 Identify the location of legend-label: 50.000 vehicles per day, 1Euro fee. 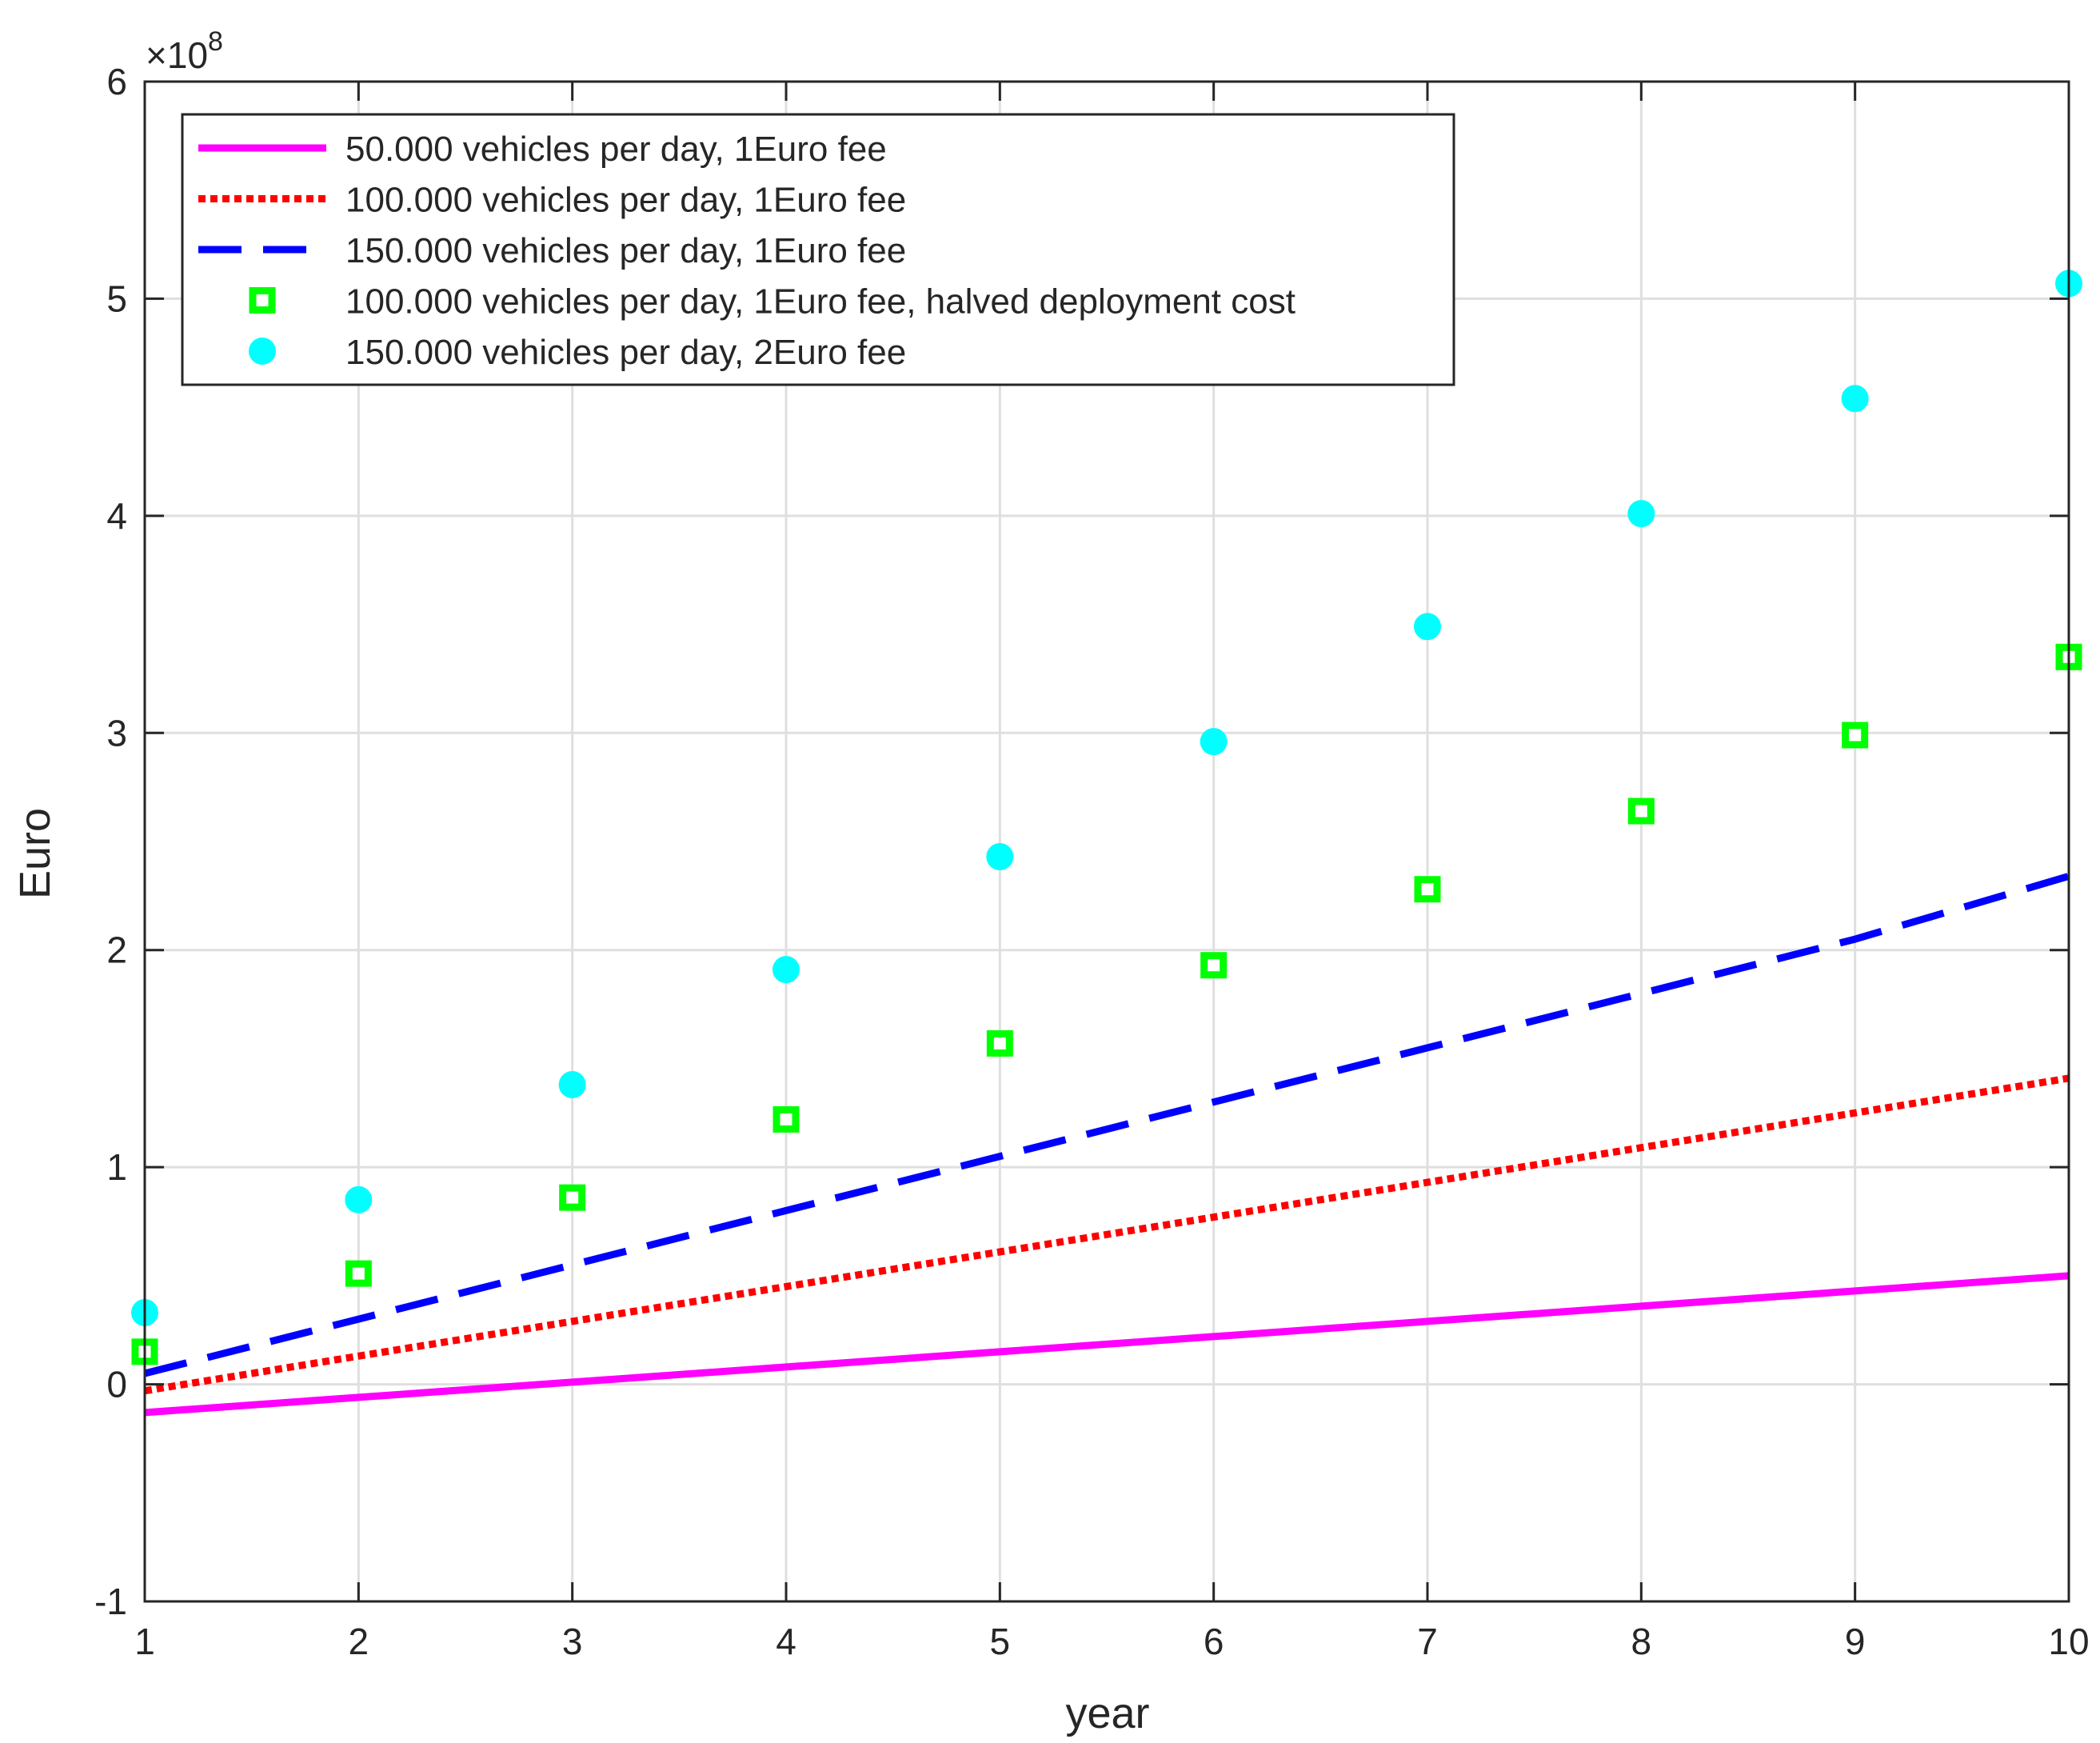
(616, 149).